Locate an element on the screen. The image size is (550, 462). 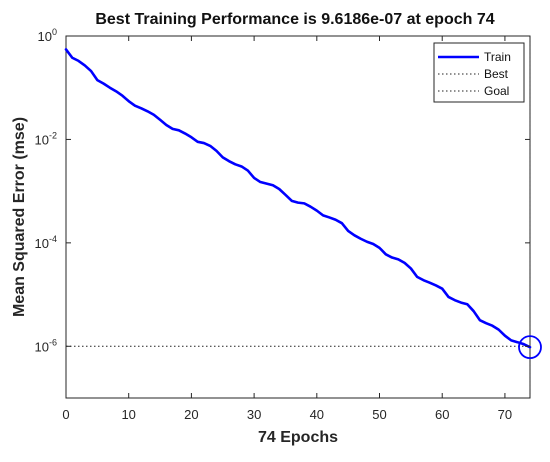
x-tick-label: 10 is located at coordinates (128, 414).